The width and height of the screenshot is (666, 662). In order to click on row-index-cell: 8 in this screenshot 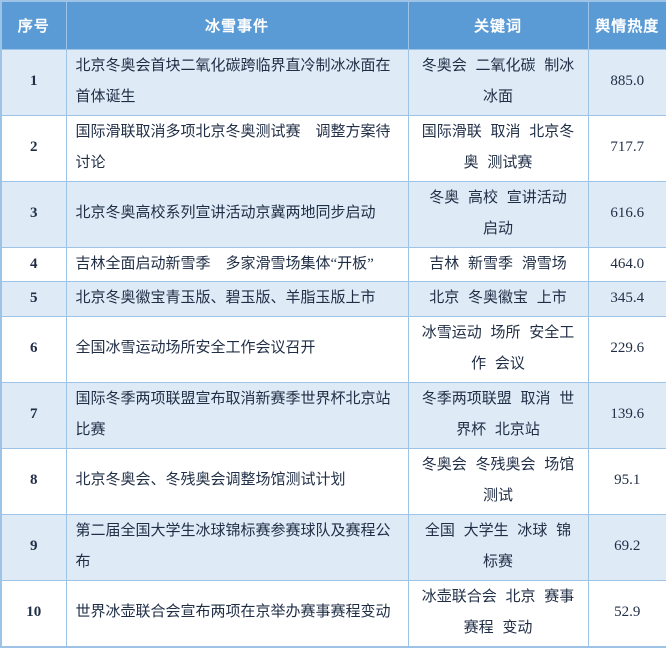, I will do `click(33, 481)`.